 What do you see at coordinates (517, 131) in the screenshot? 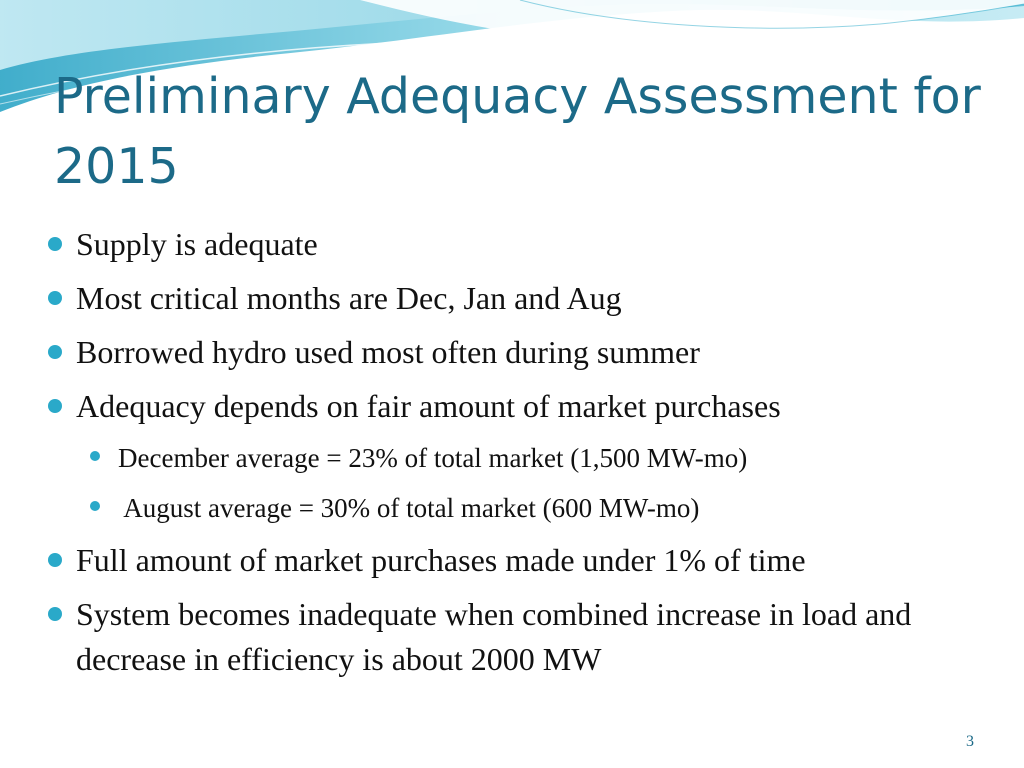
I see `slide-title: Preliminary Adequacy Assessment for 2015` at bounding box center [517, 131].